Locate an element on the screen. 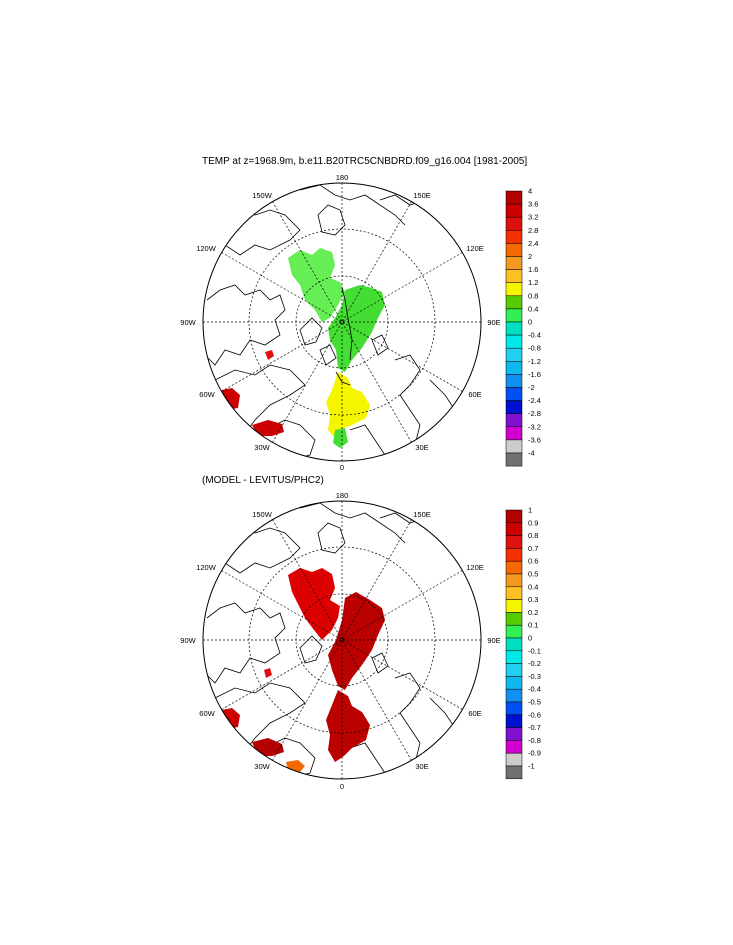  top-colorbar-label: -2 is located at coordinates (531, 387).